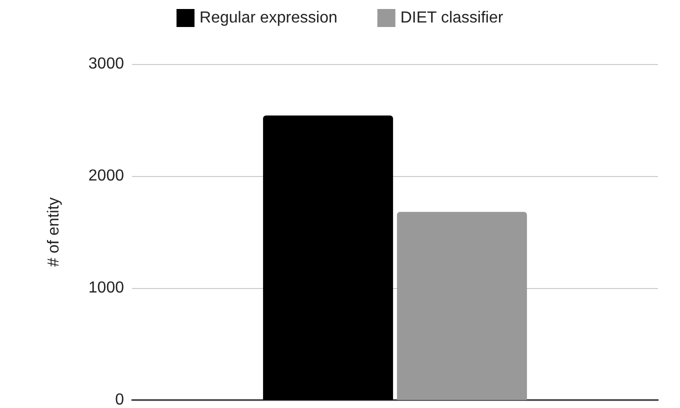  I want to click on y-tick-label: 0, so click(119, 400).